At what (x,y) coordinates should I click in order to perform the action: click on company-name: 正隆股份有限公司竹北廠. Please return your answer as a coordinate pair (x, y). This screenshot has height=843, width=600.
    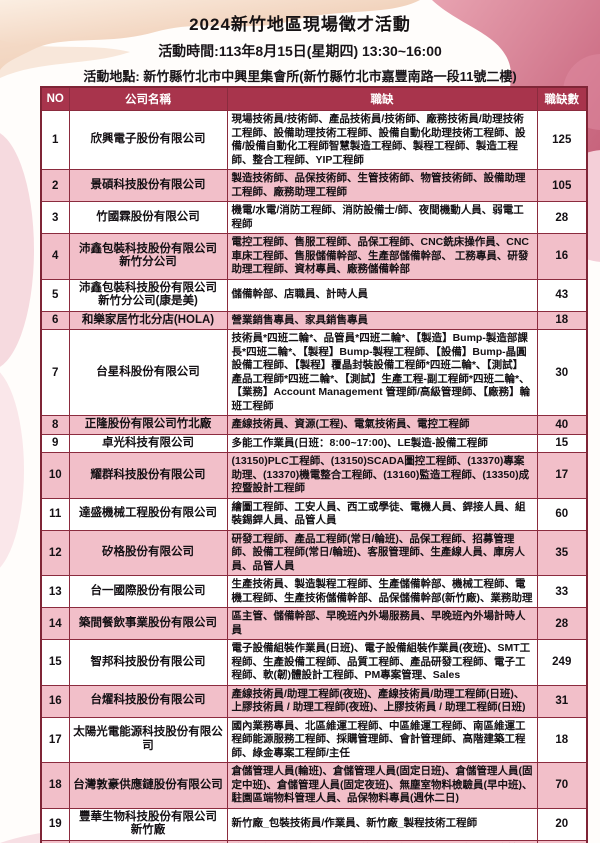
    Looking at the image, I should click on (148, 425).